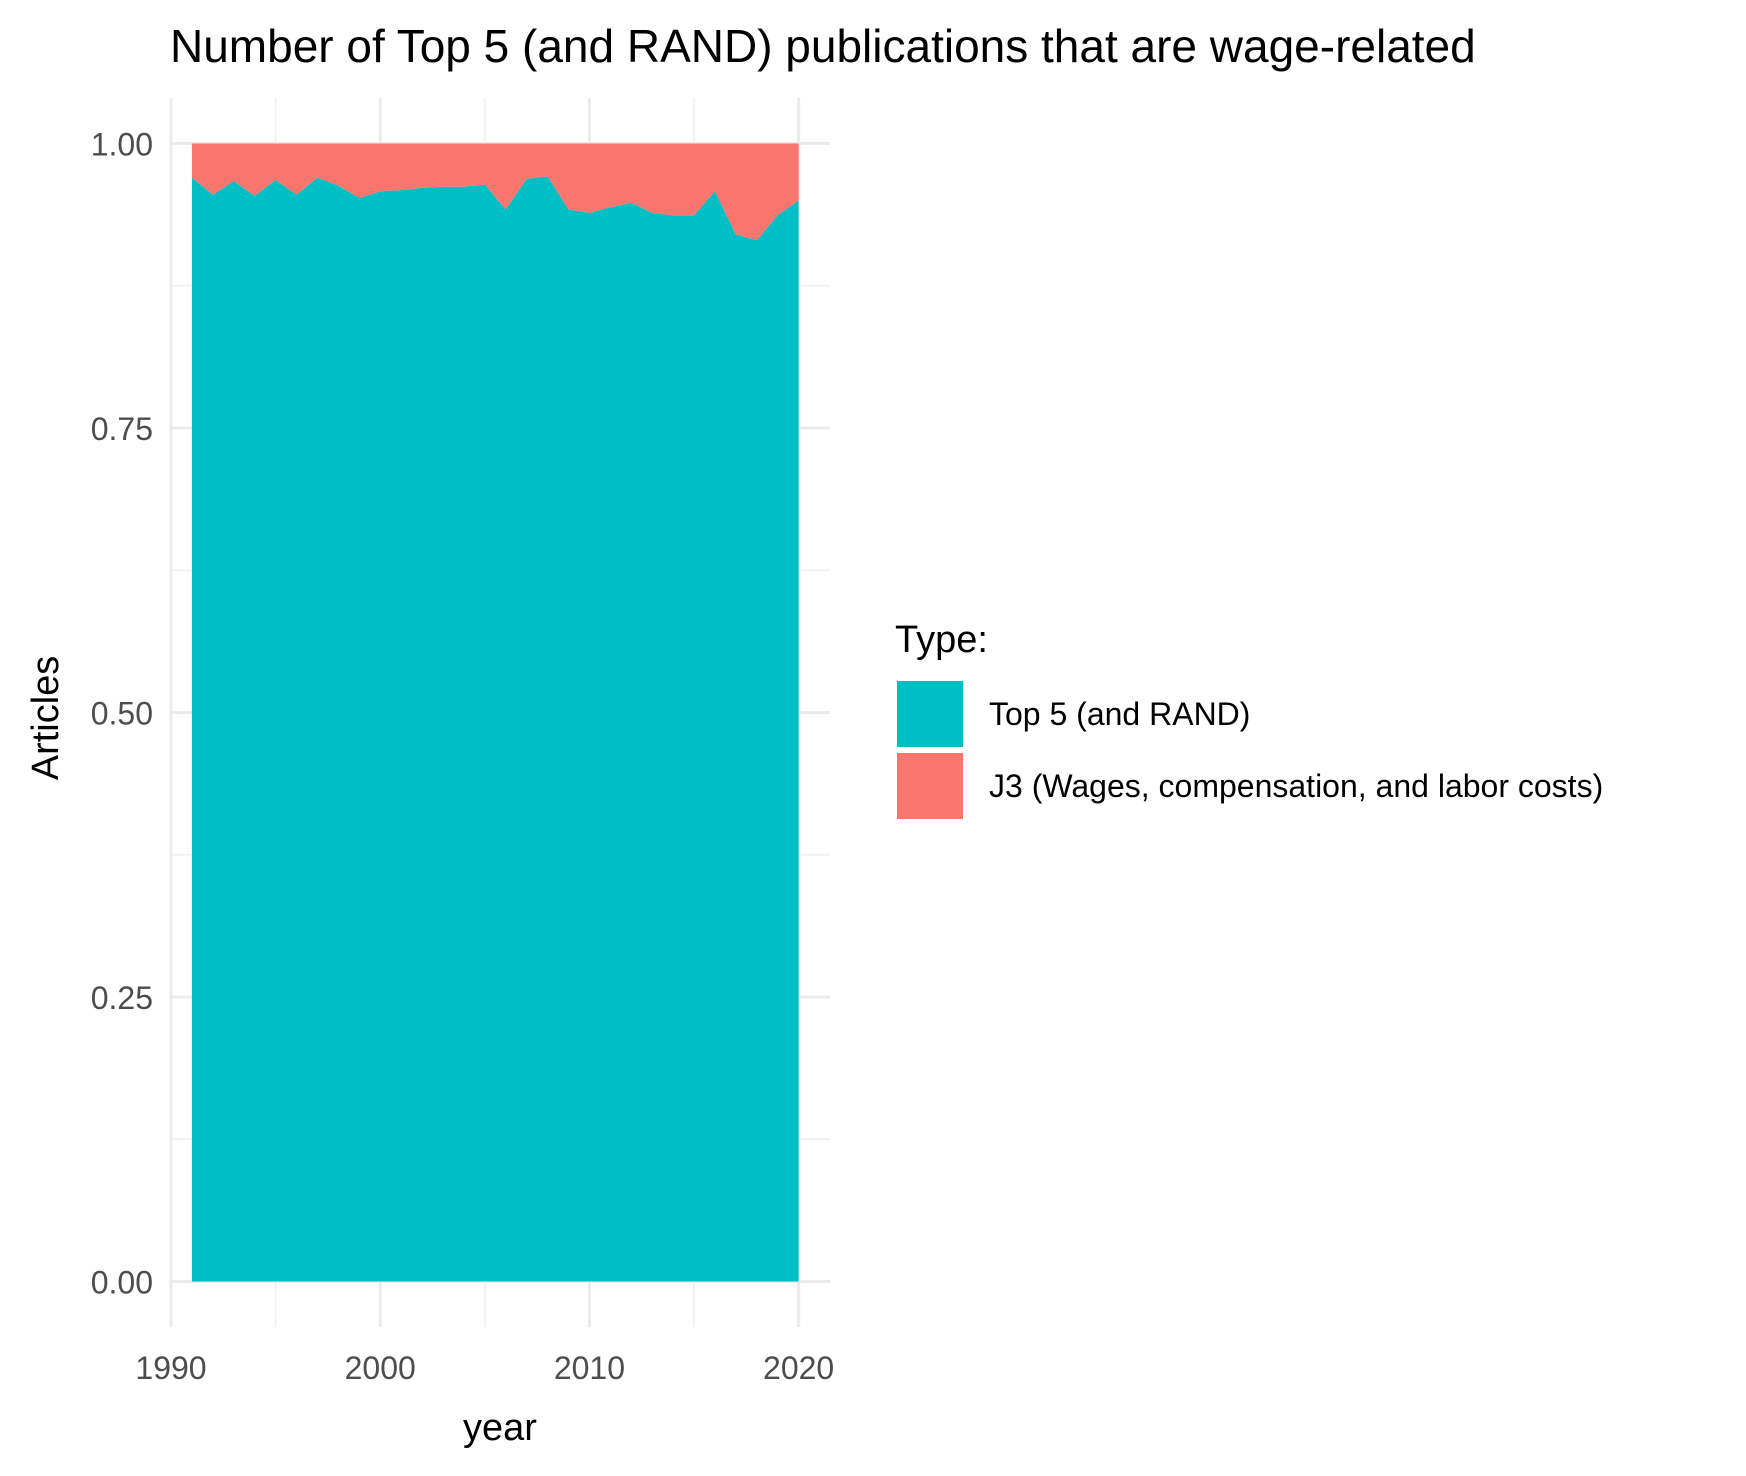 This screenshot has width=1746, height=1476. What do you see at coordinates (1119, 714) in the screenshot?
I see `legend-label: Top 5 (and RAND)` at bounding box center [1119, 714].